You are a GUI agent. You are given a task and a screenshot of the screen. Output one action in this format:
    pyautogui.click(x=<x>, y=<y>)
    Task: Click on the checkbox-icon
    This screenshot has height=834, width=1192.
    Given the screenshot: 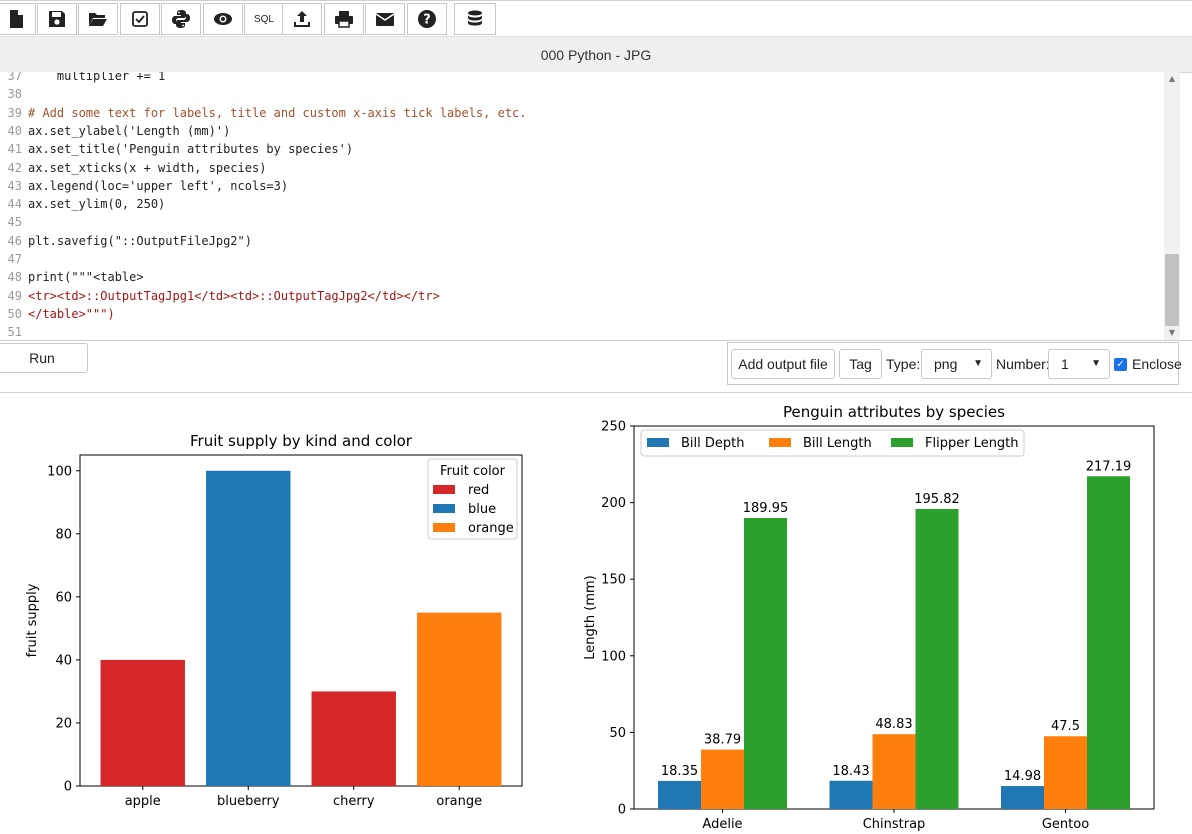 What is the action you would take?
    pyautogui.click(x=140, y=19)
    